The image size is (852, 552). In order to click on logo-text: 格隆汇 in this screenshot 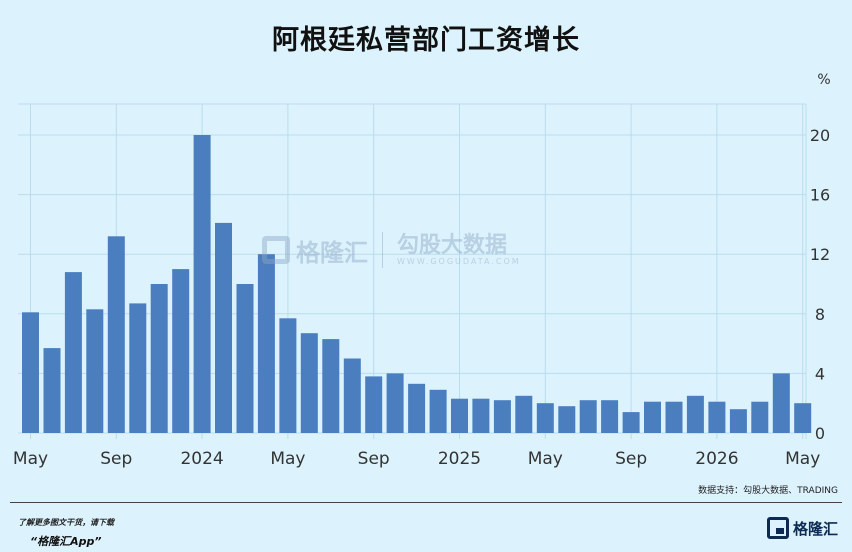, I will do `click(815, 528)`.